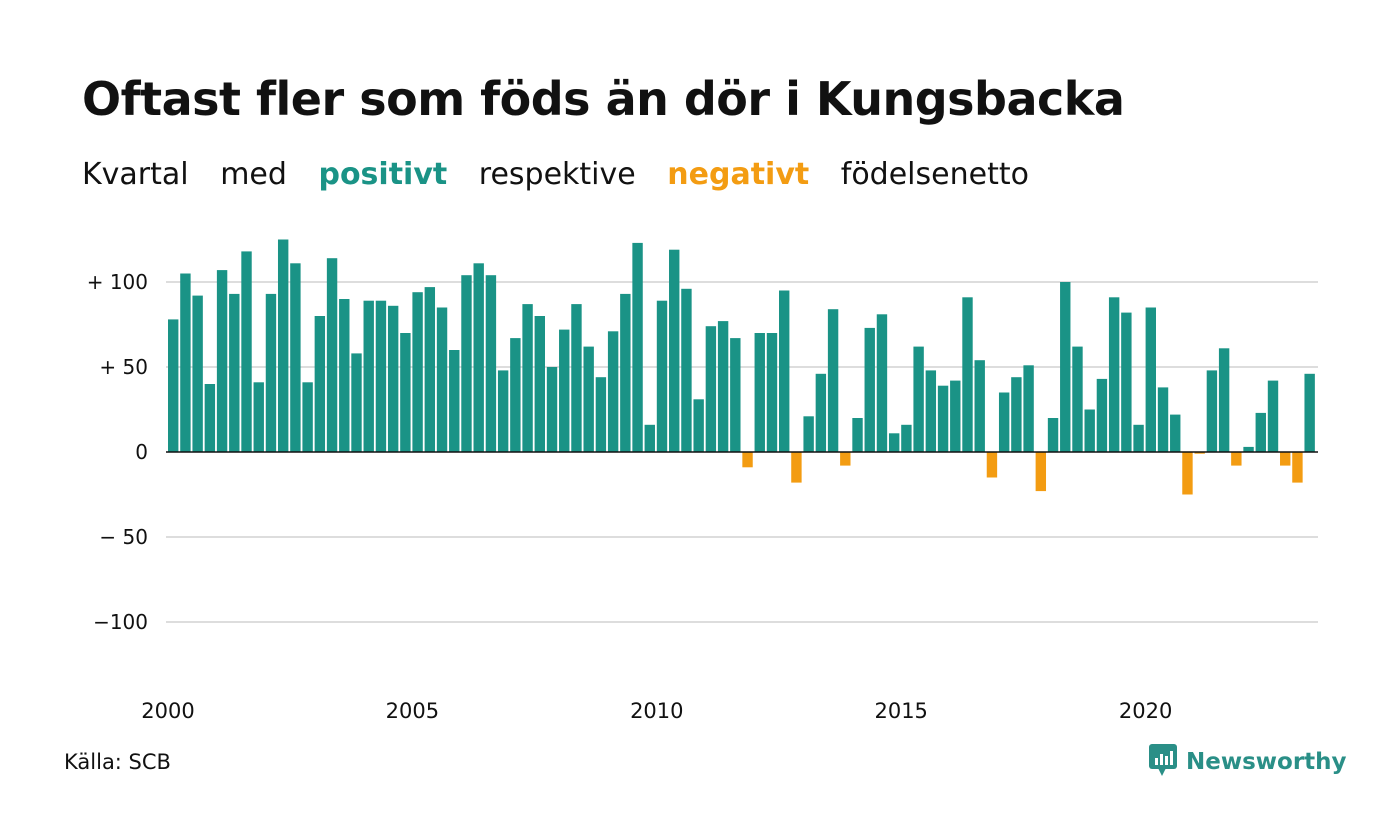 The height and width of the screenshot is (840, 1400). I want to click on y-tick-label: + 50, so click(123, 367).